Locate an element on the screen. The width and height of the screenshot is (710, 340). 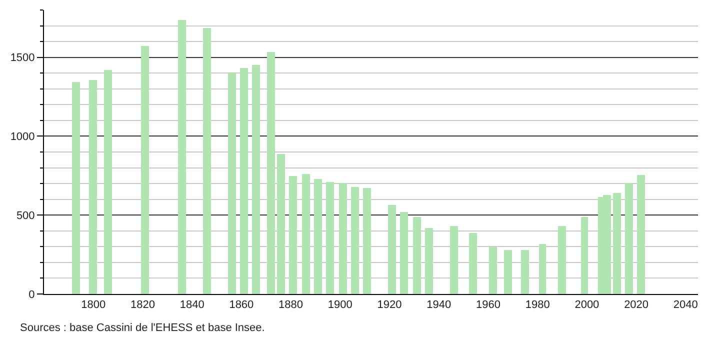
x-tick-label: 1860 is located at coordinates (241, 305).